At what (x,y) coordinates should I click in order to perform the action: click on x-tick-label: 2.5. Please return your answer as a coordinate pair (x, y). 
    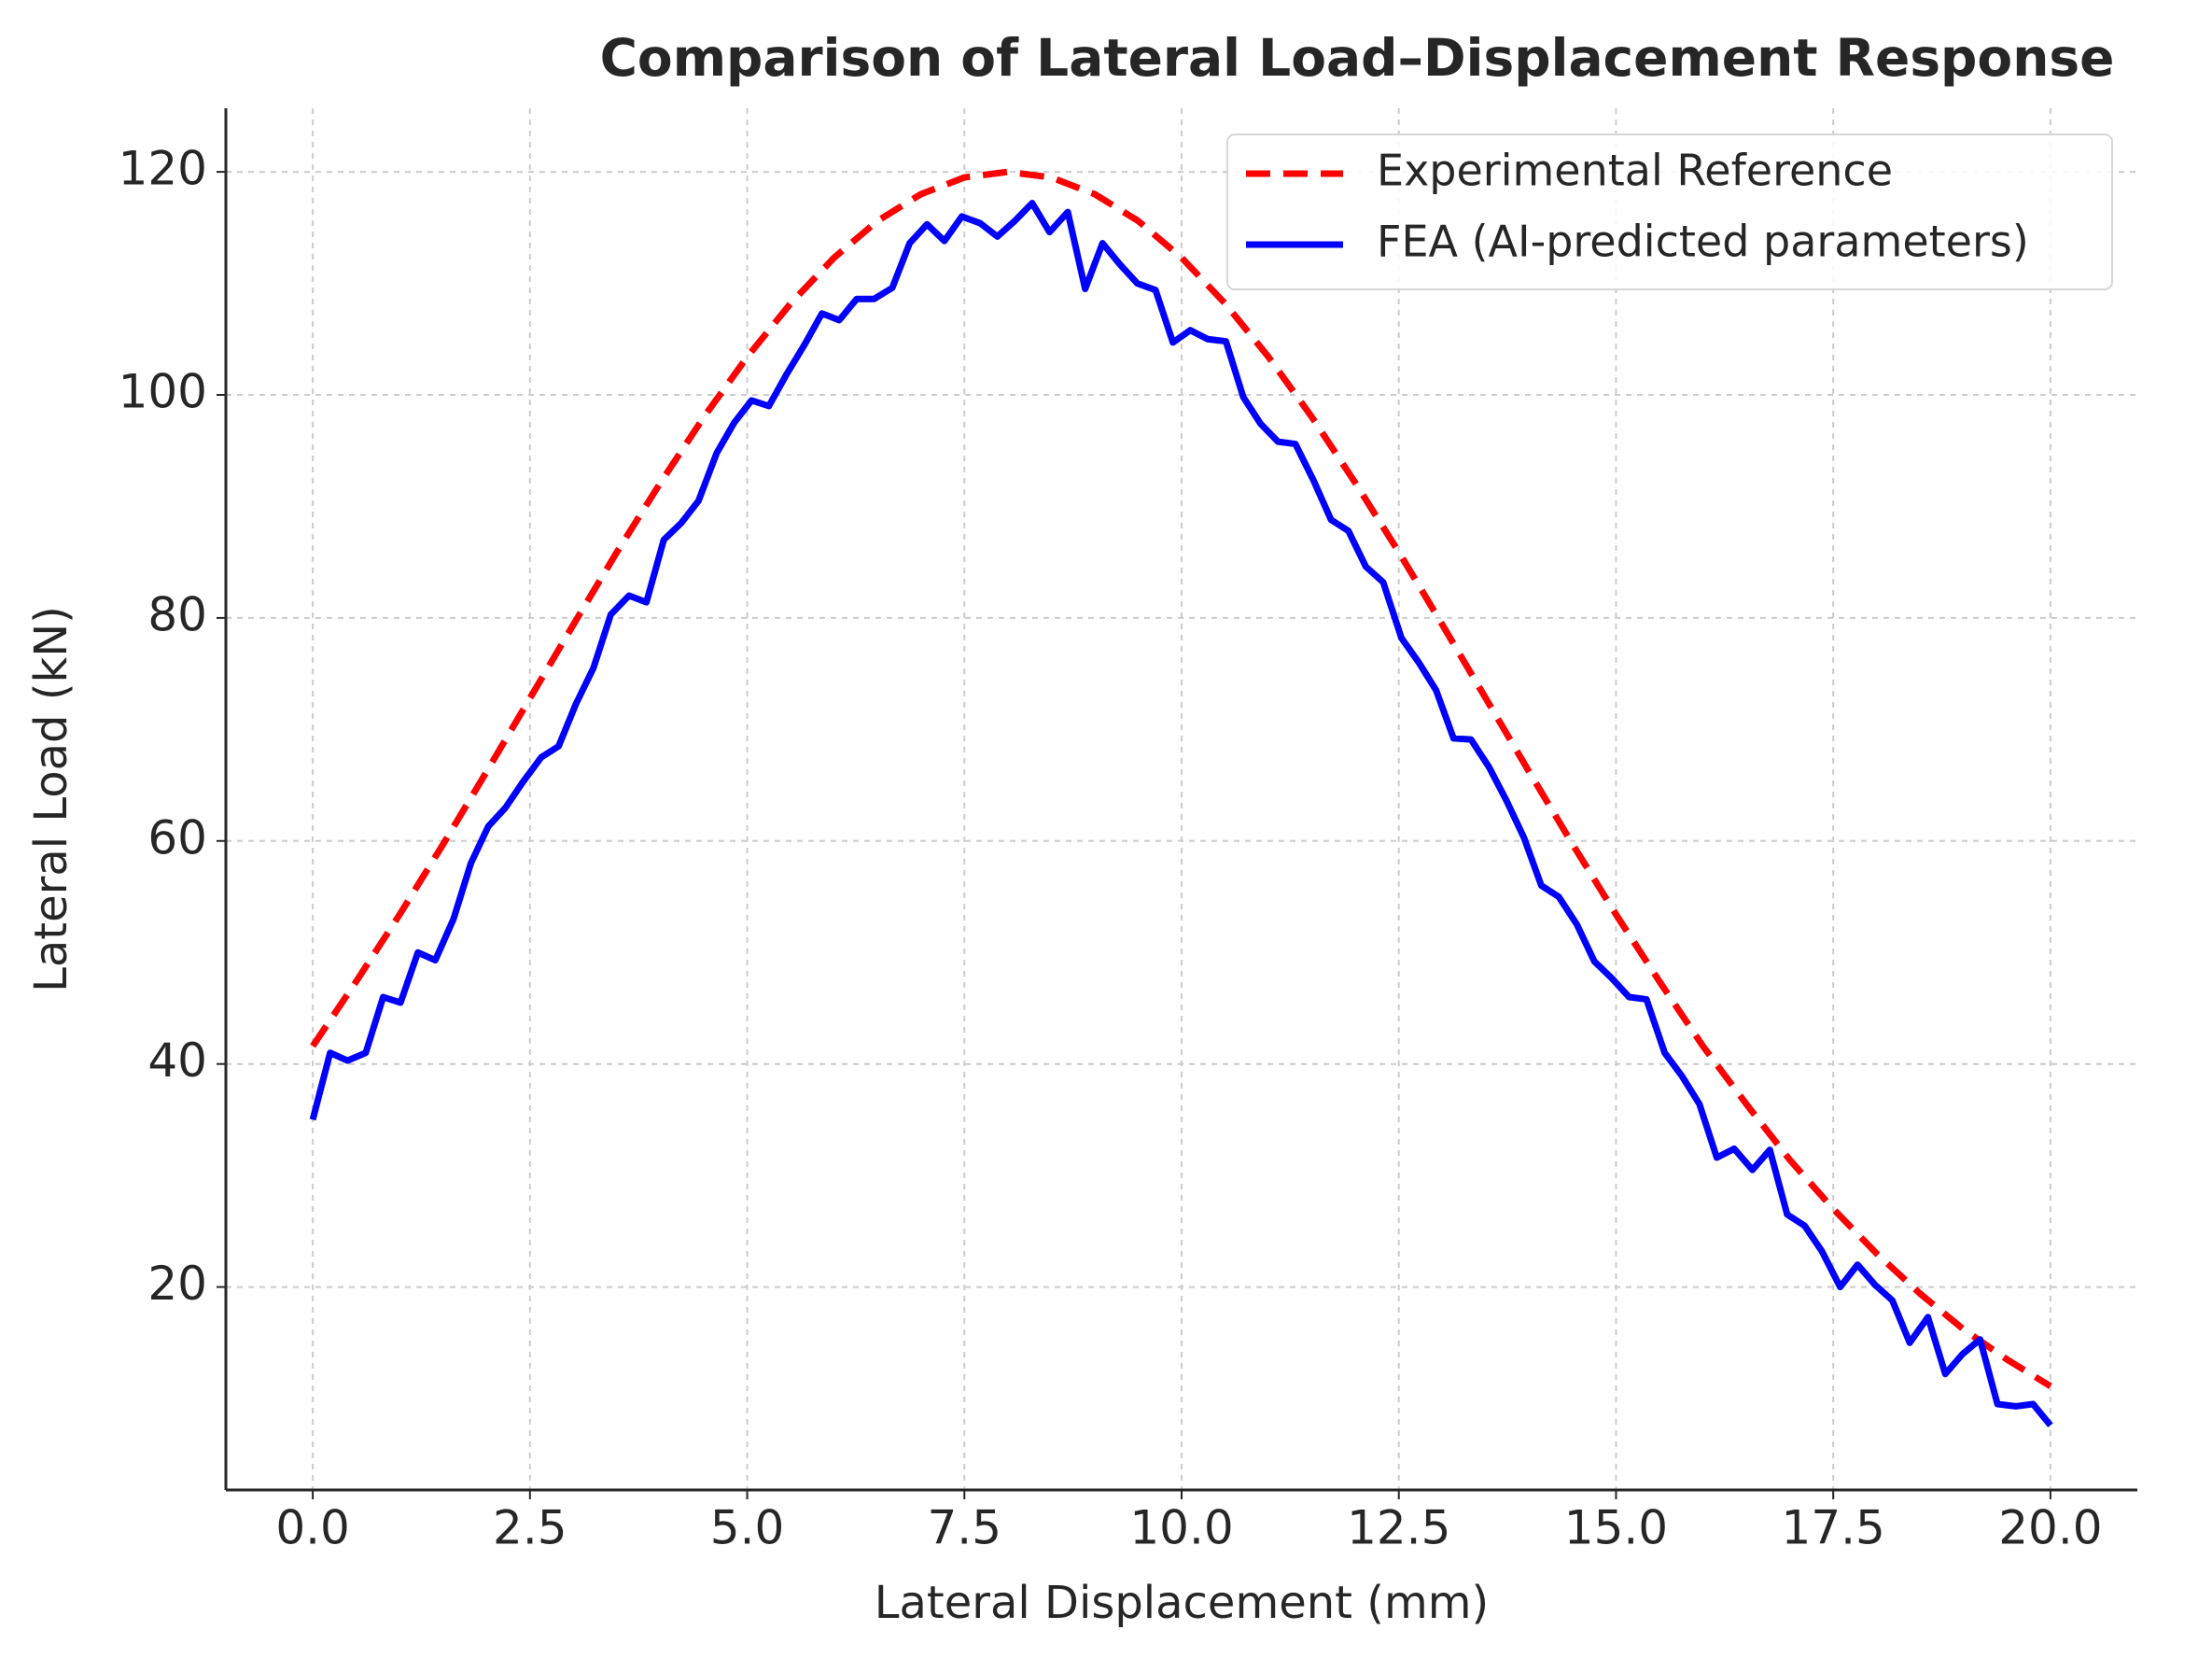
    Looking at the image, I should click on (530, 1528).